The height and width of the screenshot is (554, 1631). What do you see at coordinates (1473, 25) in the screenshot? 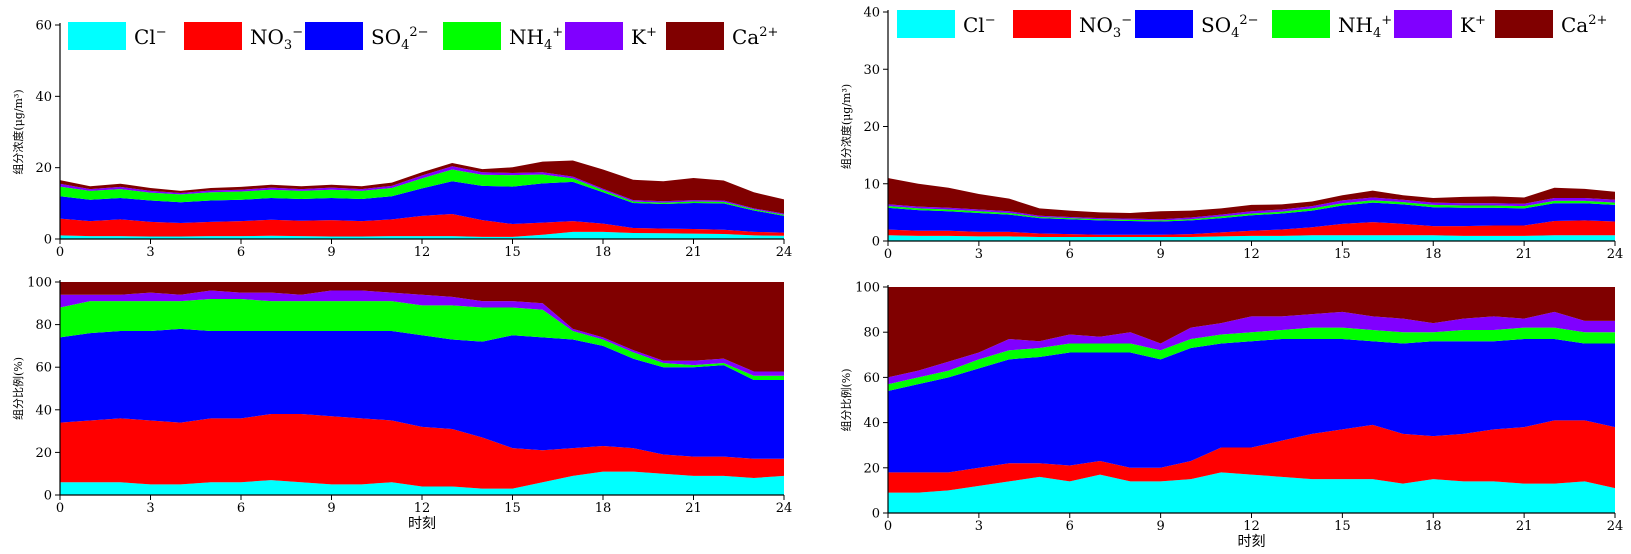
I see `legend-label-4: K+` at bounding box center [1473, 25].